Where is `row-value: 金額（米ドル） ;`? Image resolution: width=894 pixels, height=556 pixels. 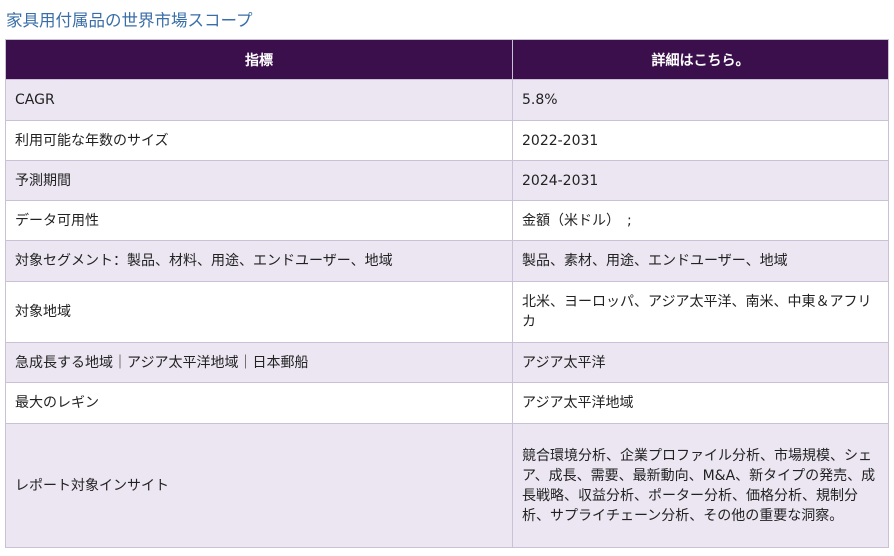 row-value: 金額（米ドル） ; is located at coordinates (700, 220).